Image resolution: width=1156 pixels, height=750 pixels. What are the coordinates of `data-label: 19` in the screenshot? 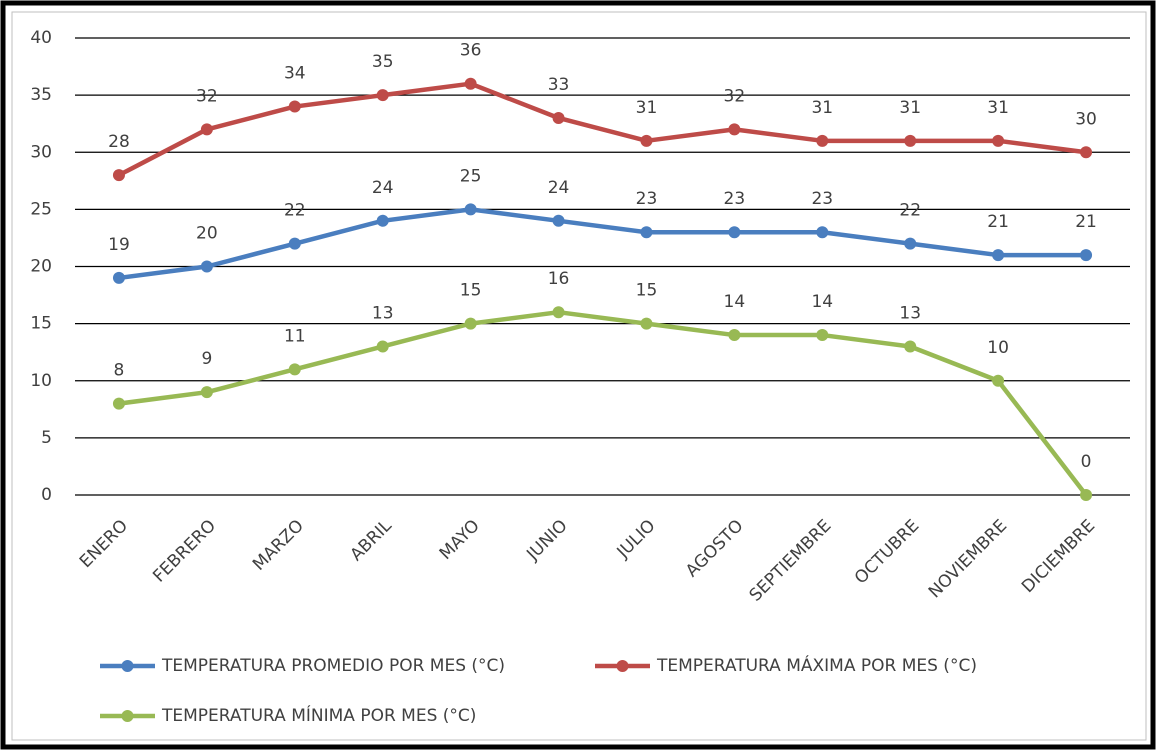 It's located at (119, 245).